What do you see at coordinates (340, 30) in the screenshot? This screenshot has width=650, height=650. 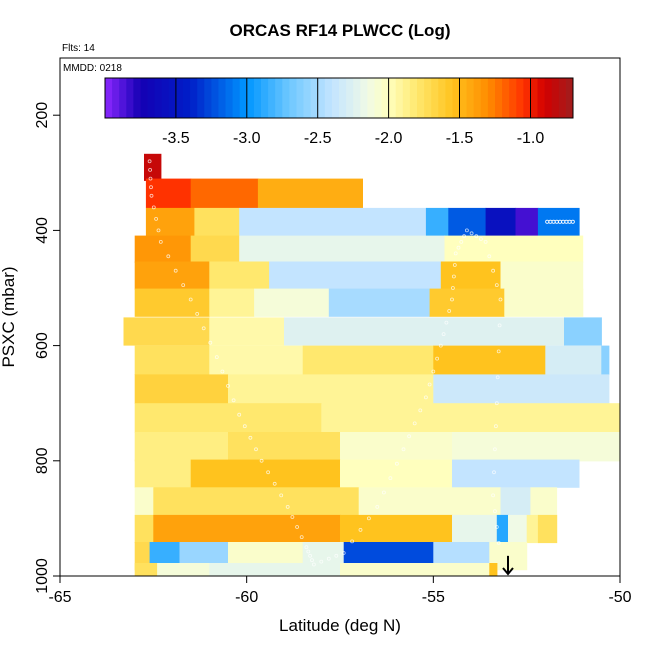 I see `chart-title: ORCAS RF14 PLWCC (Log)` at bounding box center [340, 30].